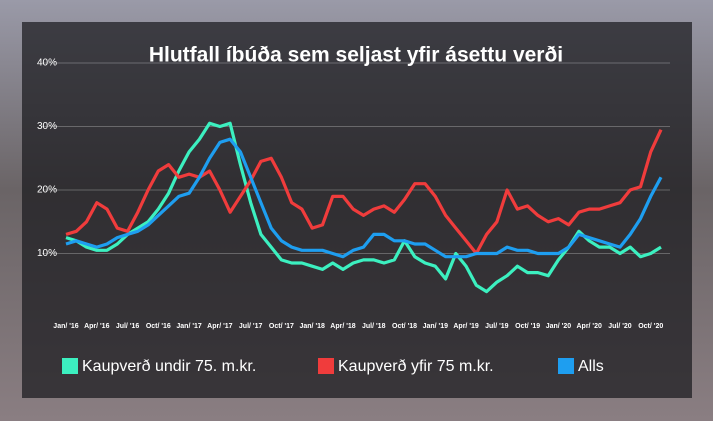  What do you see at coordinates (589, 326) in the screenshot?
I see `x-tick-label: Apr/ '20` at bounding box center [589, 326].